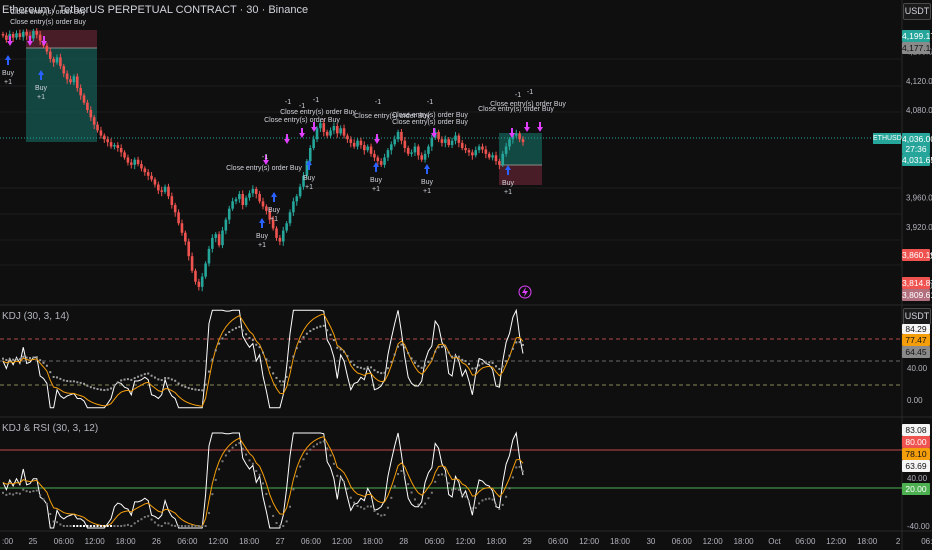 This screenshot has height=550, width=932. Describe the element at coordinates (898, 541) in the screenshot. I see `time-label: 2` at that location.